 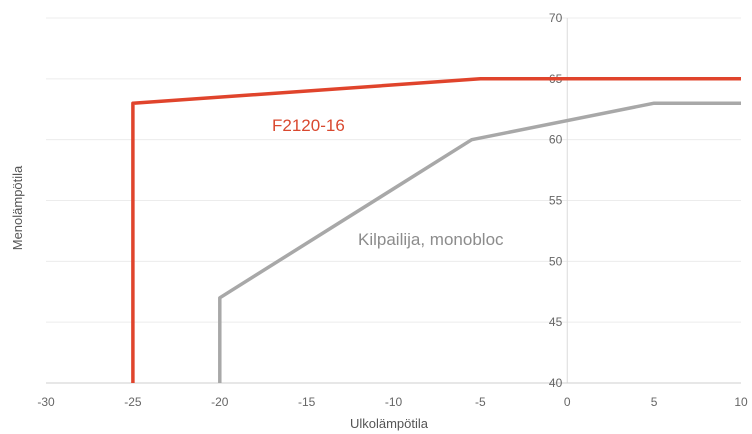 I want to click on x-tick-label: -15, so click(x=307, y=402).